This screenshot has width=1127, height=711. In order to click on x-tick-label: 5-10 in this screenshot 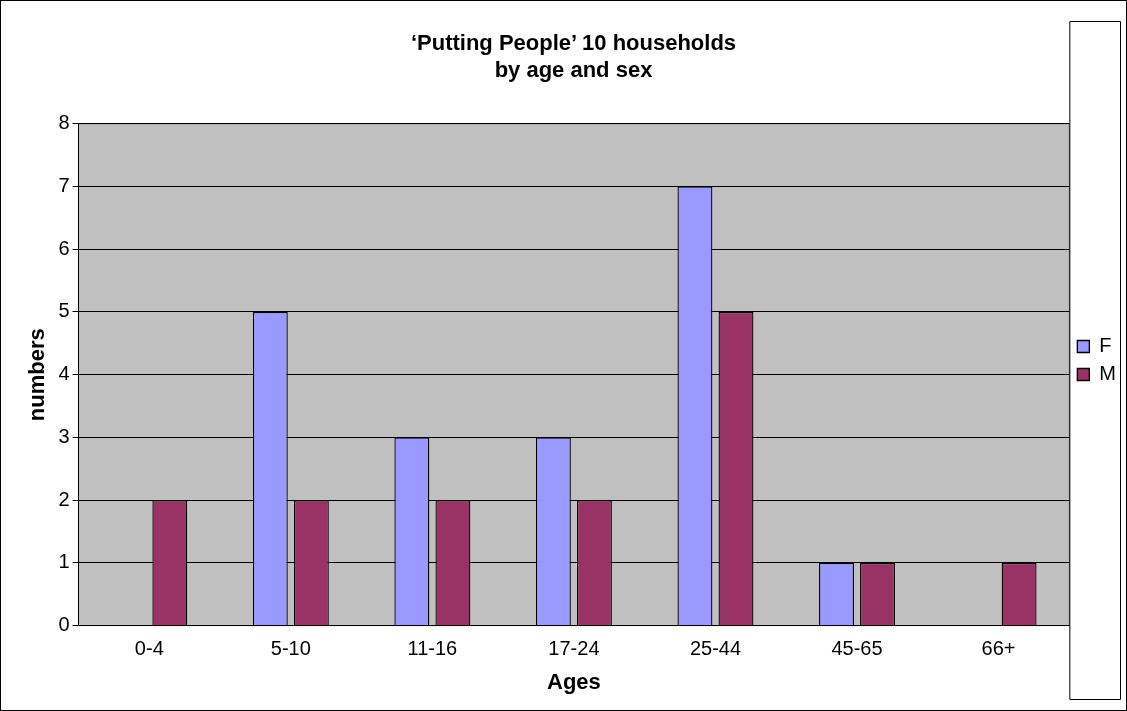, I will do `click(290, 648)`.